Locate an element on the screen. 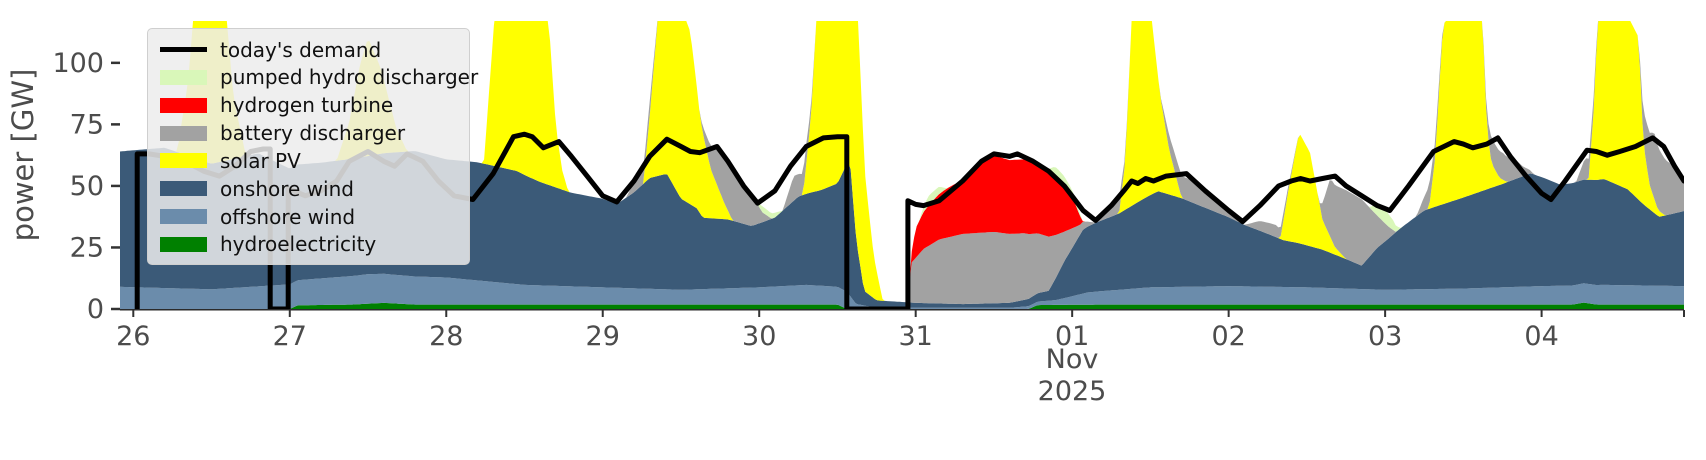 Image resolution: width=1706 pixels, height=460 pixels. legend-item-today-s-demand: today's demand is located at coordinates (309, 49).